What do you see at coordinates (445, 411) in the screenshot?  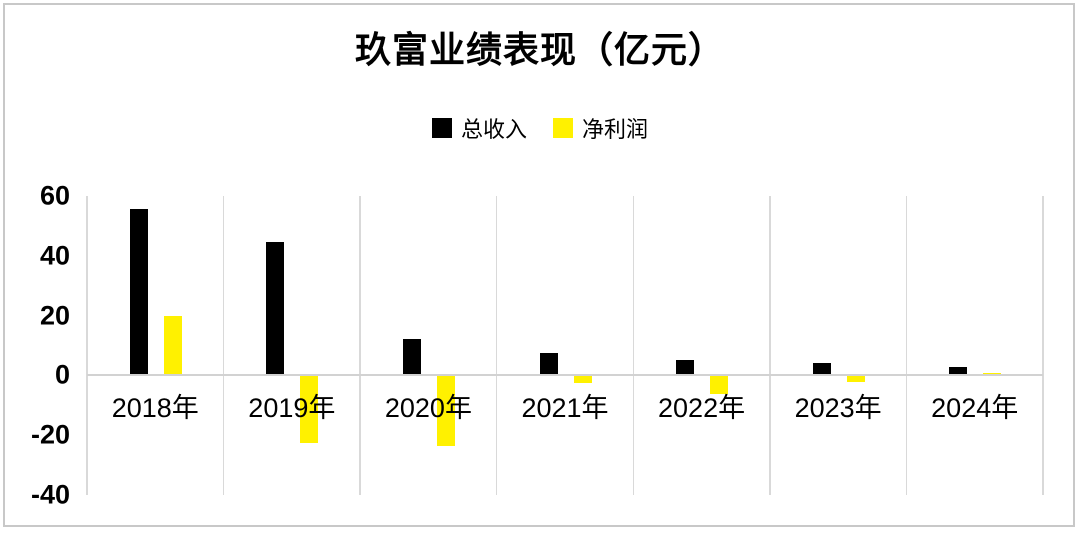 I see `bar-net-profit-2020年` at bounding box center [445, 411].